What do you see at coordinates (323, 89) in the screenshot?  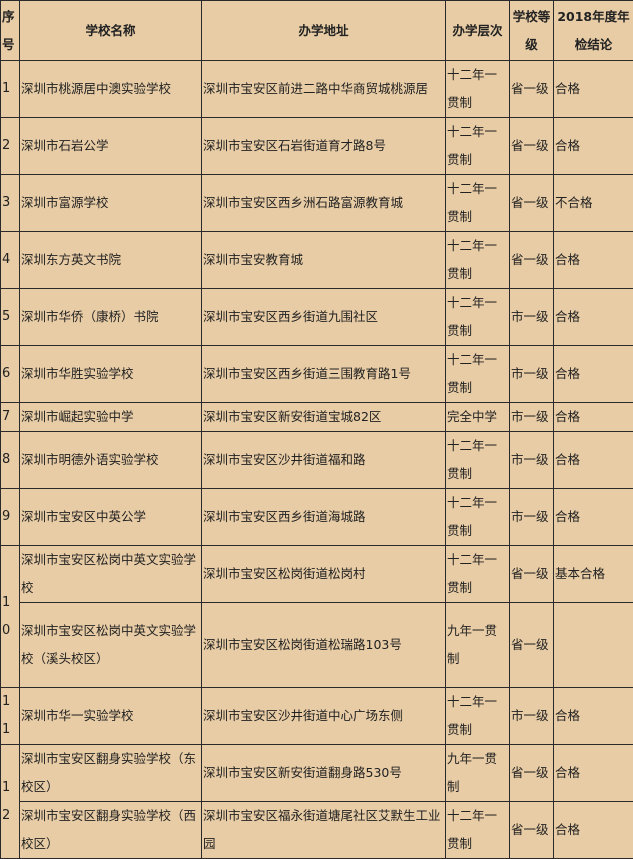 I see `school-address: 深圳市宝安区前进二路中华商贸城桃源居` at bounding box center [323, 89].